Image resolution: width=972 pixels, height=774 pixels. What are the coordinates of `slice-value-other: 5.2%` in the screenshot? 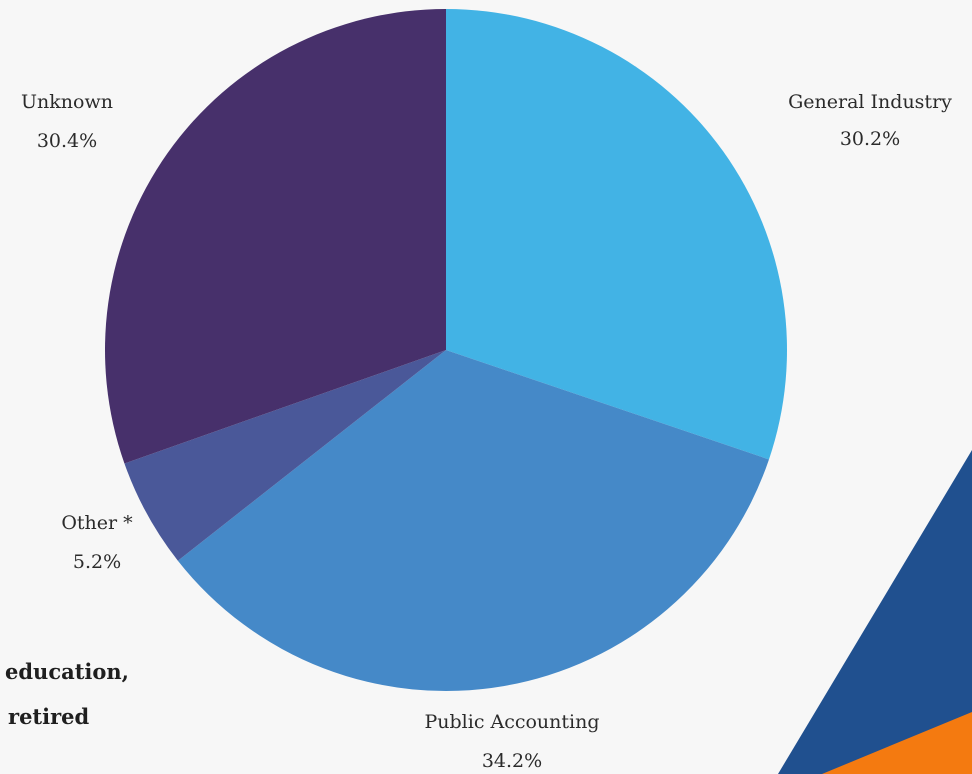 It's located at (97, 562).